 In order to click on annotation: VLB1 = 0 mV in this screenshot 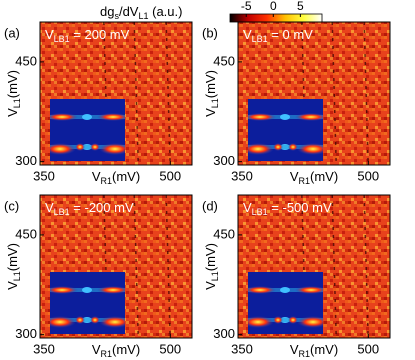, I will do `click(278, 35)`.